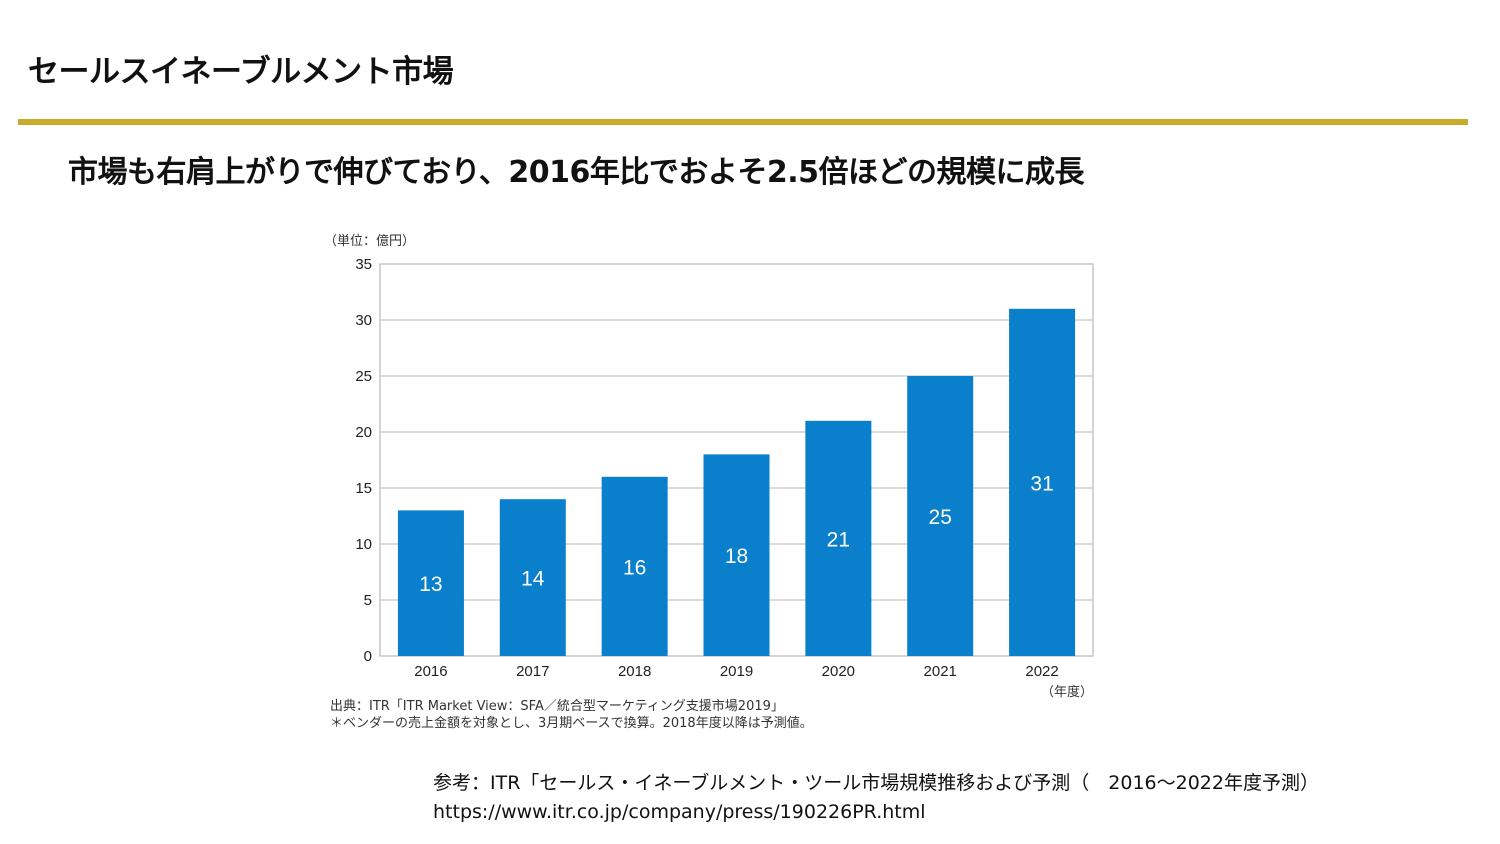  What do you see at coordinates (363, 432) in the screenshot?
I see `y-tick-label: 20` at bounding box center [363, 432].